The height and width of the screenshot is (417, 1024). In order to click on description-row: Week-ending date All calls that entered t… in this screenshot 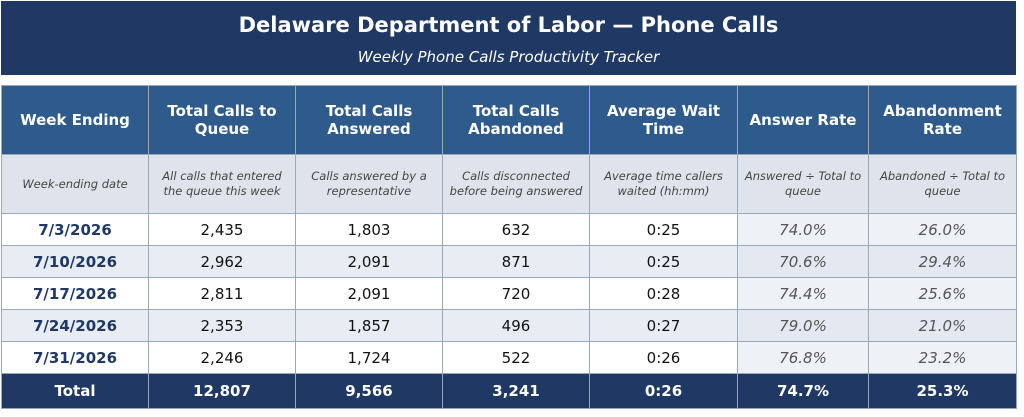, I will do `click(509, 184)`.